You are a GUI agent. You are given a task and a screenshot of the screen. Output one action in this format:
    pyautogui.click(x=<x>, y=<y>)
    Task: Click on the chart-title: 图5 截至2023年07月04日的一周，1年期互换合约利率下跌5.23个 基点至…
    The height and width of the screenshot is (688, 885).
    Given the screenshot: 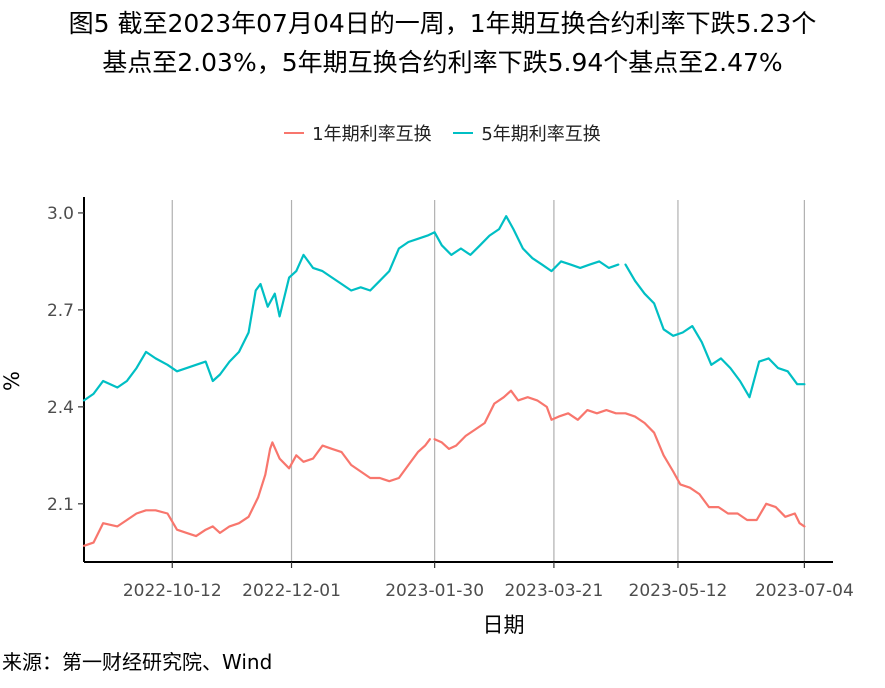 What is the action you would take?
    pyautogui.click(x=442, y=43)
    